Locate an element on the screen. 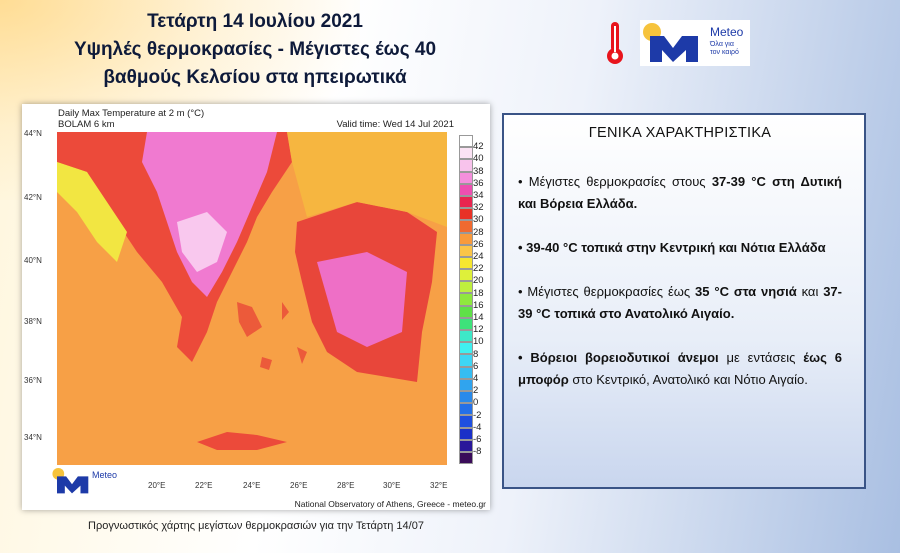  logo-tagline: Όλα για τον καιρό is located at coordinates (724, 48).